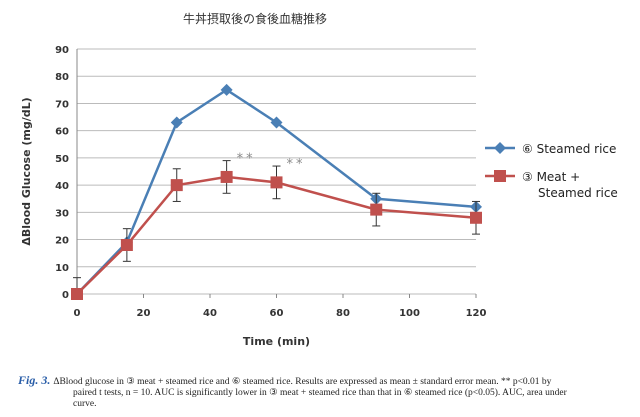 The width and height of the screenshot is (640, 417). Describe the element at coordinates (409, 313) in the screenshot. I see `x-tick-label: 100` at that location.